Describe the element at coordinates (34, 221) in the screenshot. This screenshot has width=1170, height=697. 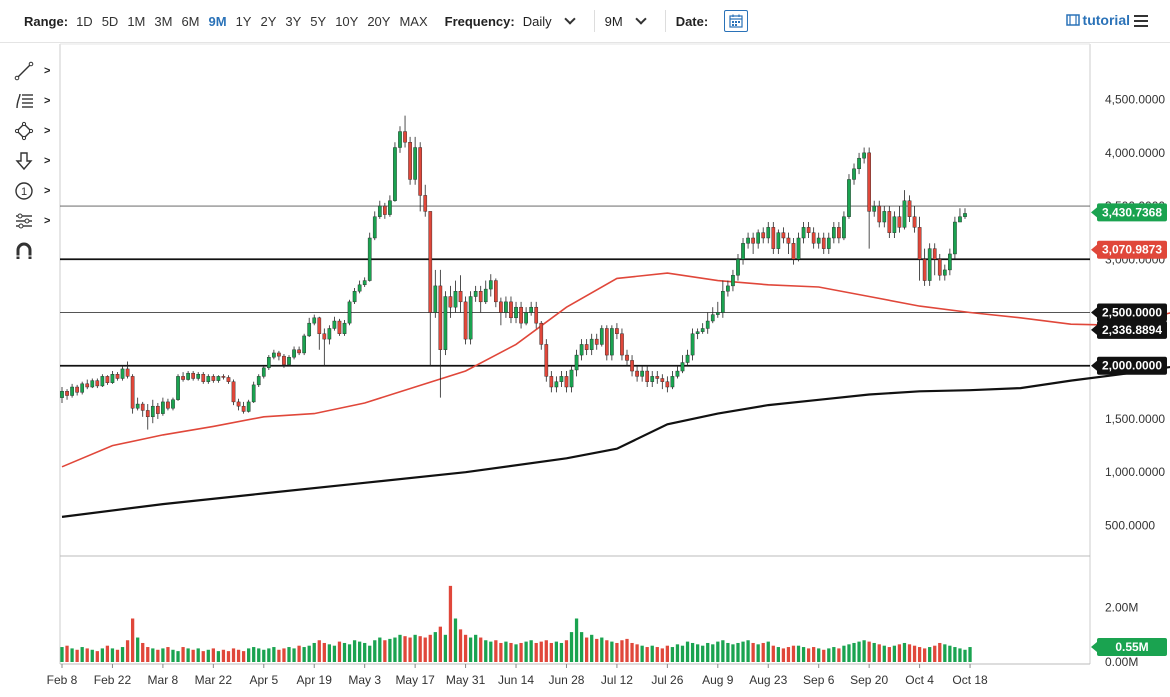
I see `settings-tool: >` at that location.